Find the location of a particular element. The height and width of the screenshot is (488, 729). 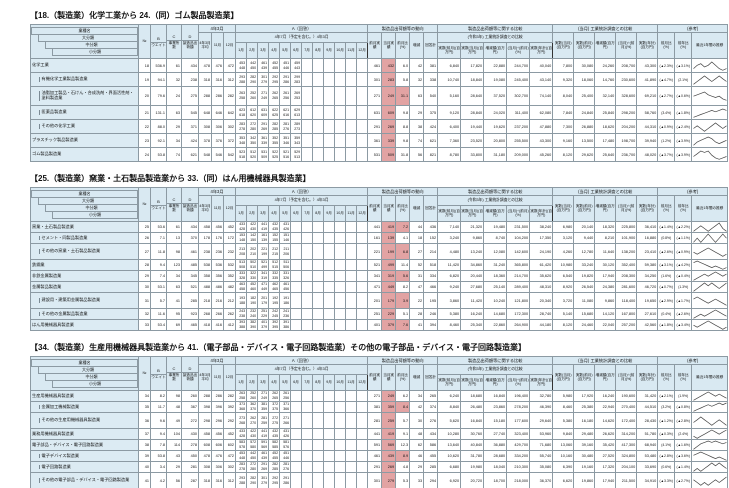

cell-month: 301 279 is located at coordinates (263, 480).